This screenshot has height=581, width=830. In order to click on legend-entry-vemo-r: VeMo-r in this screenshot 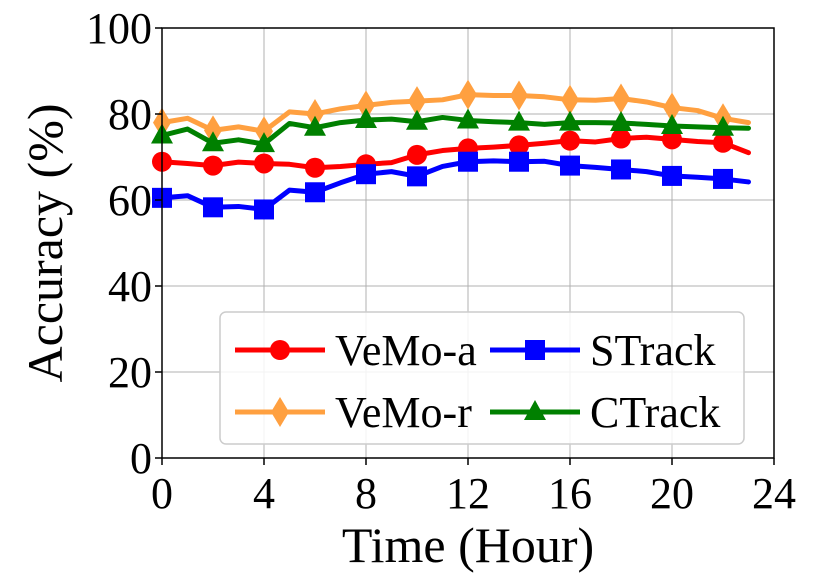, I will do `click(353, 412)`.